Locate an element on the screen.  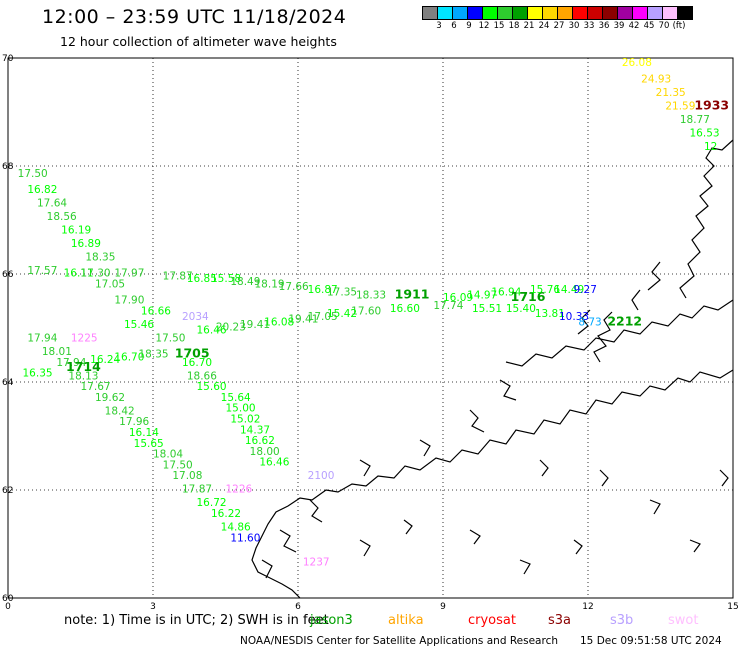
wave-height-label: 17.08 is located at coordinates (187, 476).